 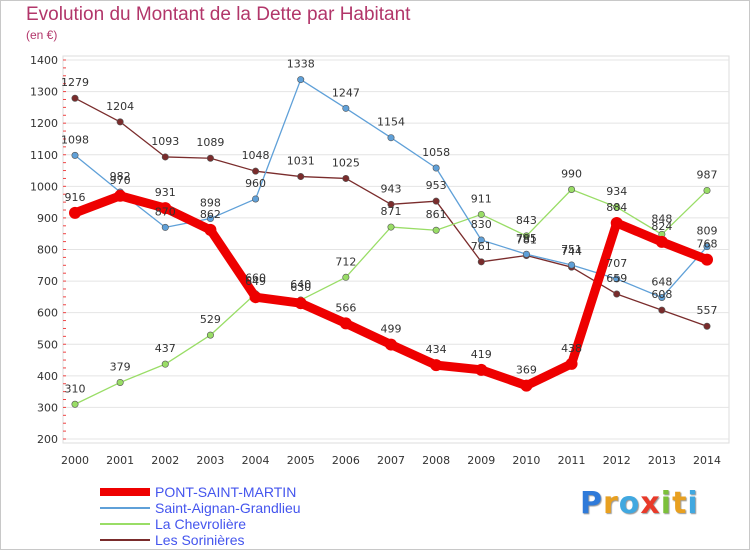 What do you see at coordinates (707, 244) in the screenshot?
I see `data-label: 768` at bounding box center [707, 244].